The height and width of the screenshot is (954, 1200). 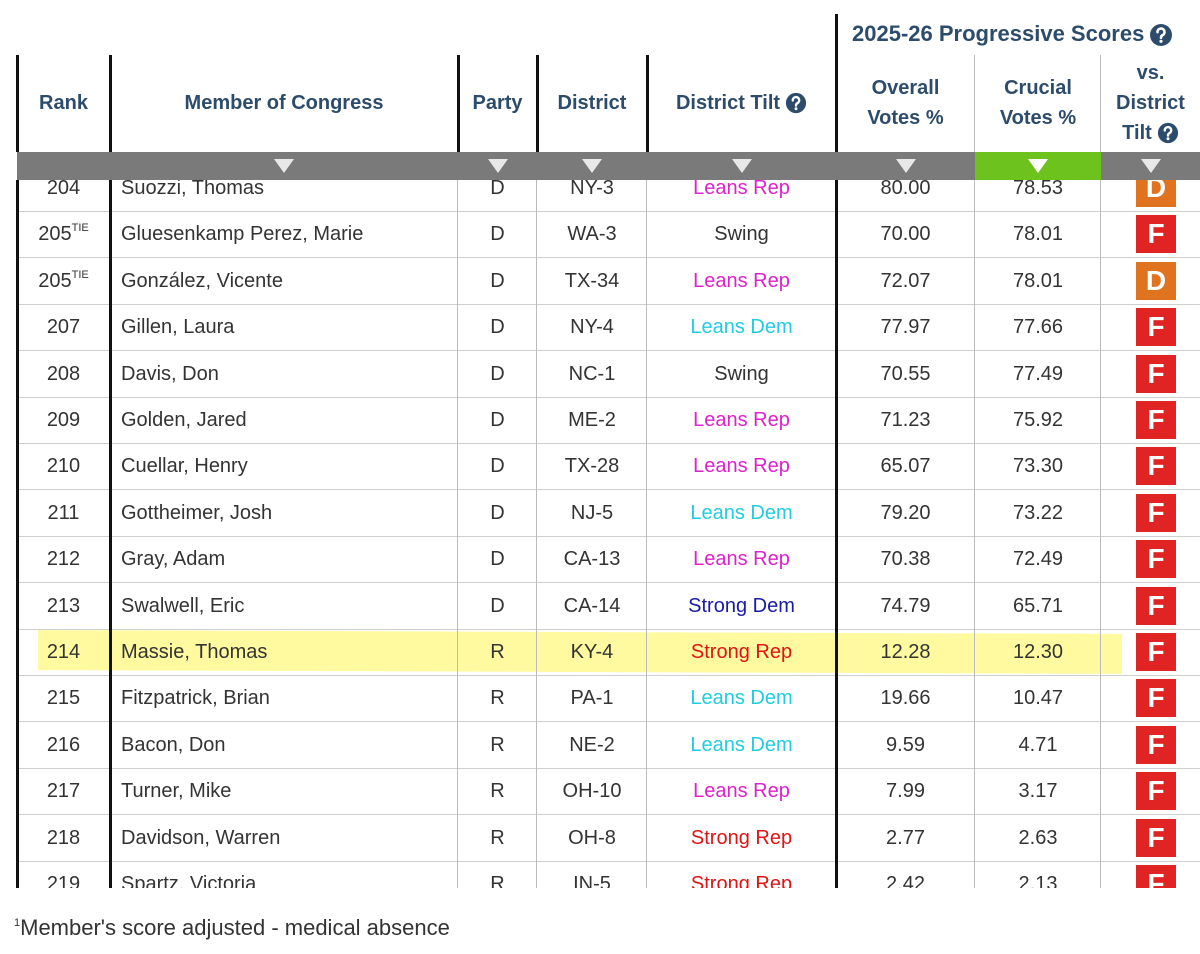 I want to click on crucial: 10.47, so click(x=1038, y=698).